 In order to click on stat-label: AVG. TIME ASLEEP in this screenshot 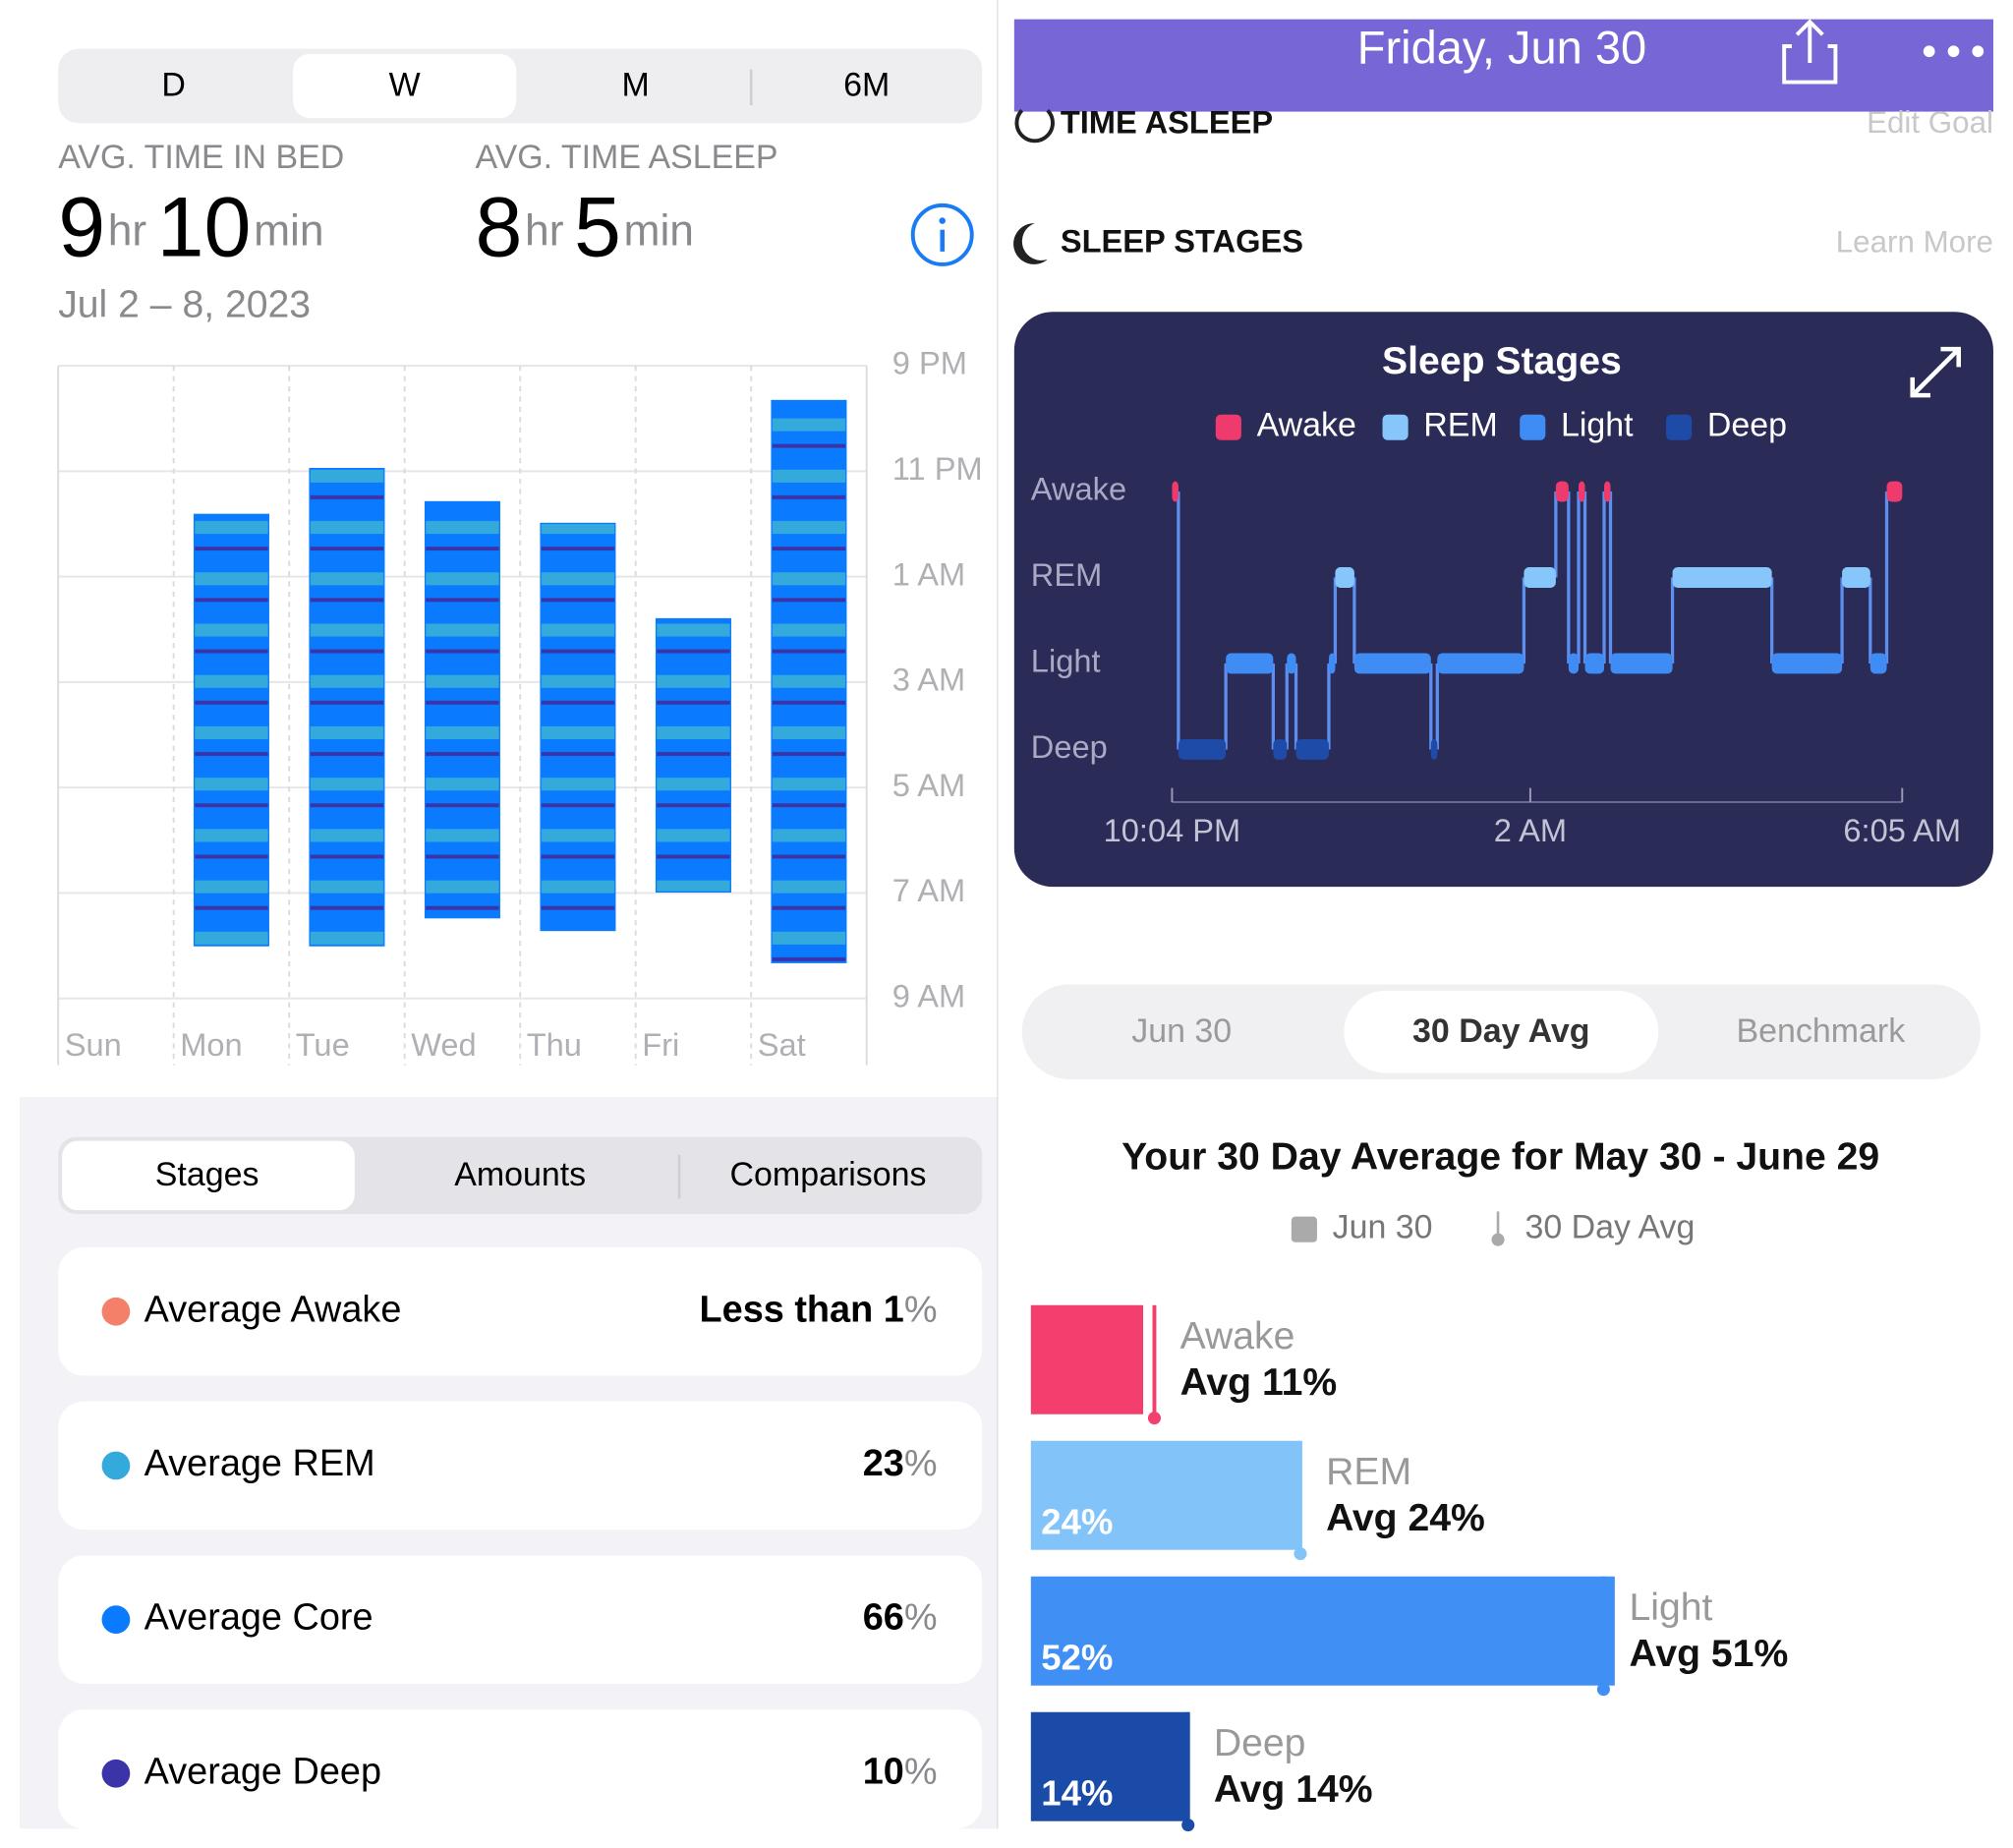, I will do `click(627, 158)`.